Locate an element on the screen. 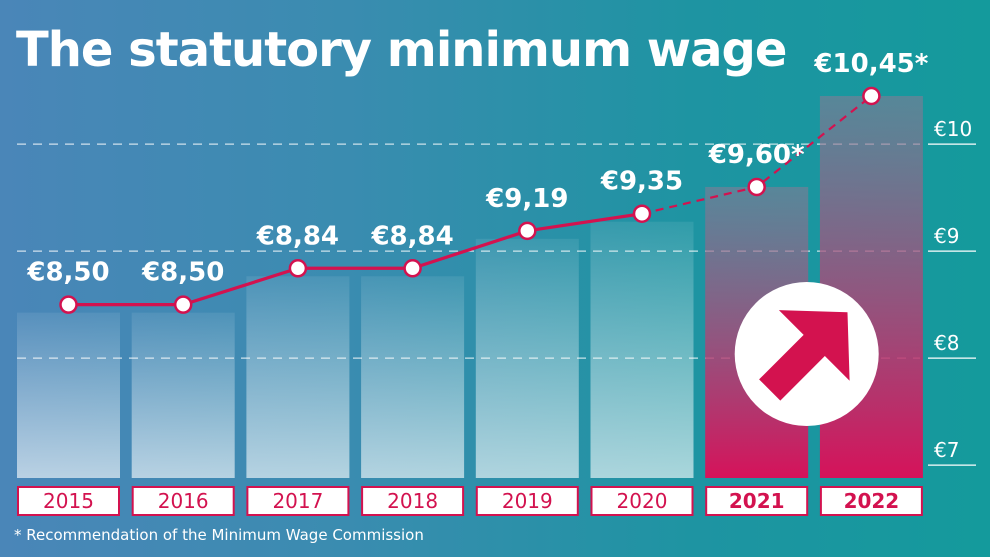  y-tick-label: €9 is located at coordinates (946, 236).